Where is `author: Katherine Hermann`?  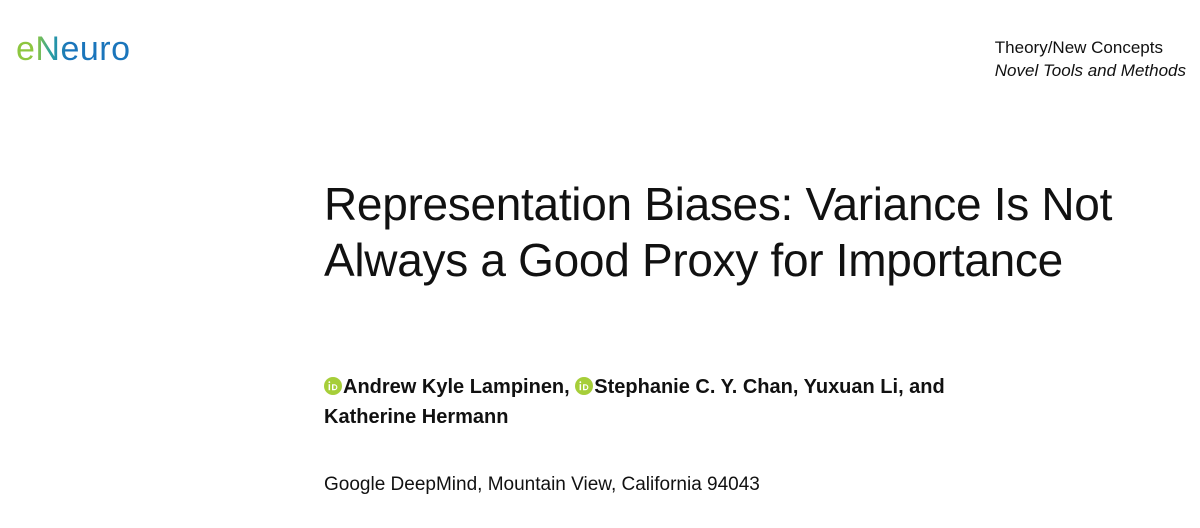 author: Katherine Hermann is located at coordinates (416, 417).